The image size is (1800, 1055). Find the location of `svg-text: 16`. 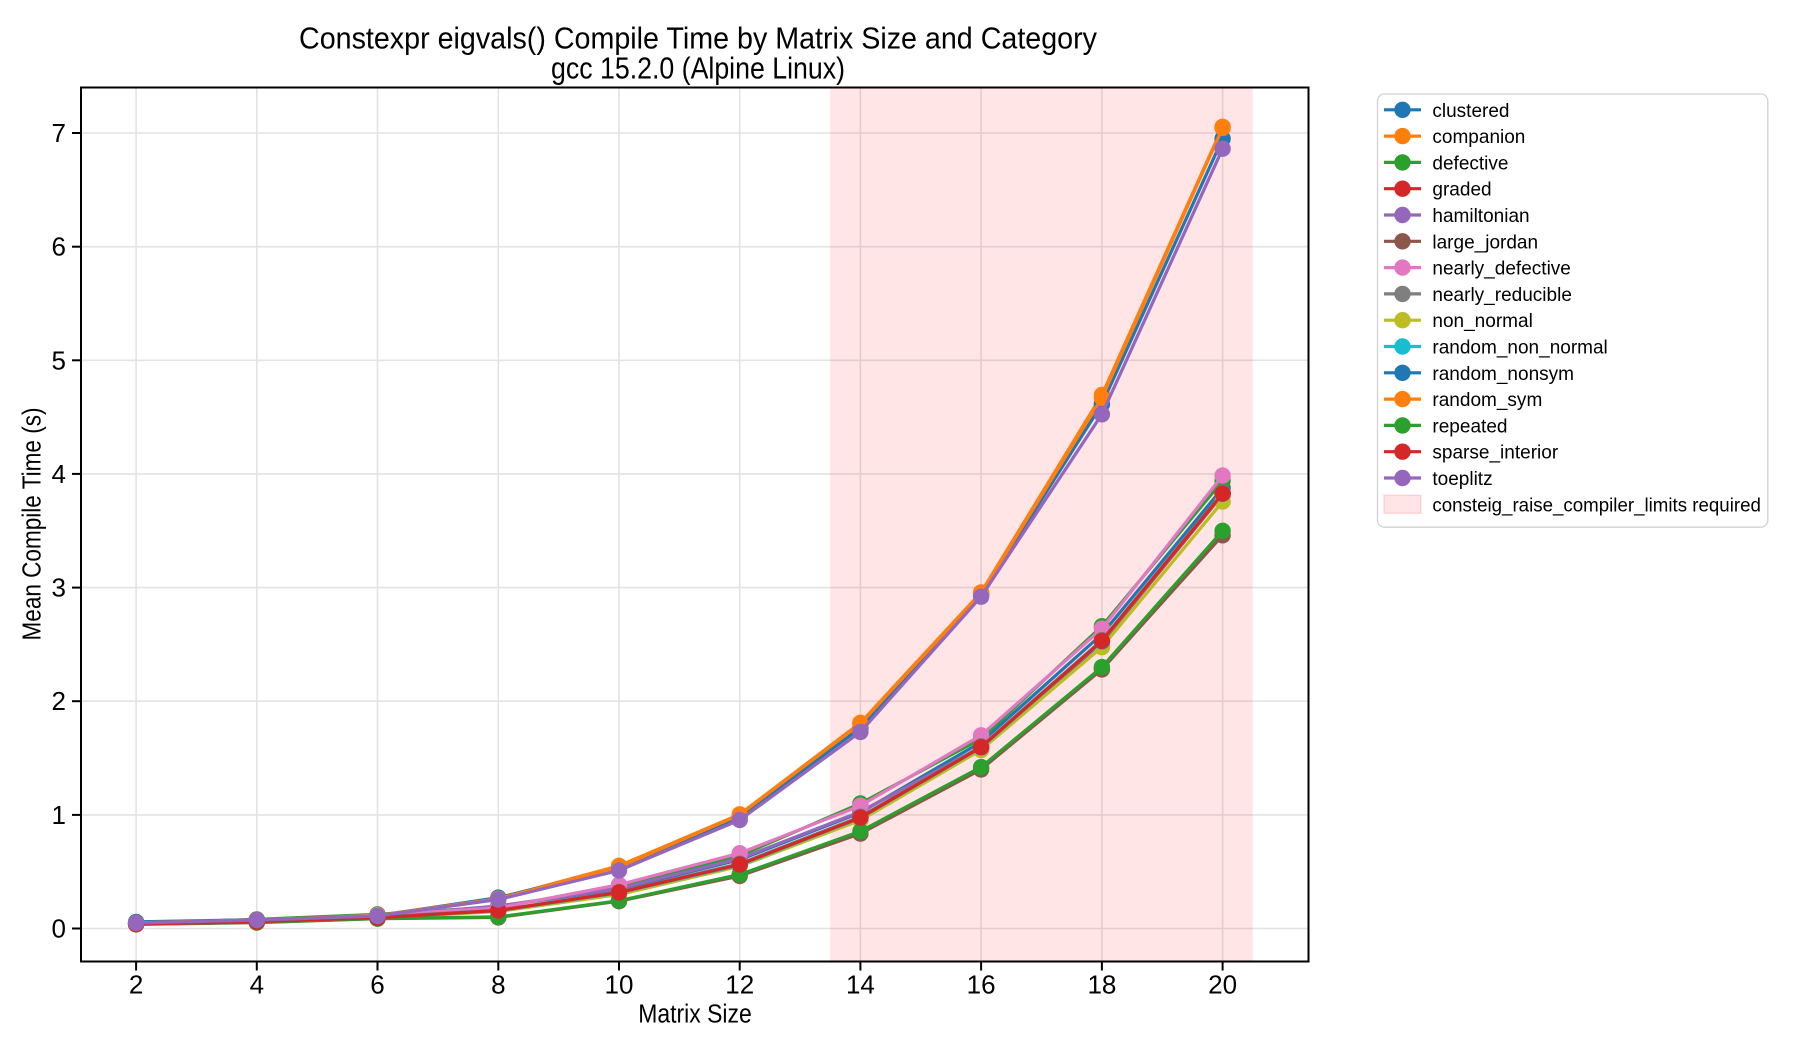

svg-text: 16 is located at coordinates (981, 985).